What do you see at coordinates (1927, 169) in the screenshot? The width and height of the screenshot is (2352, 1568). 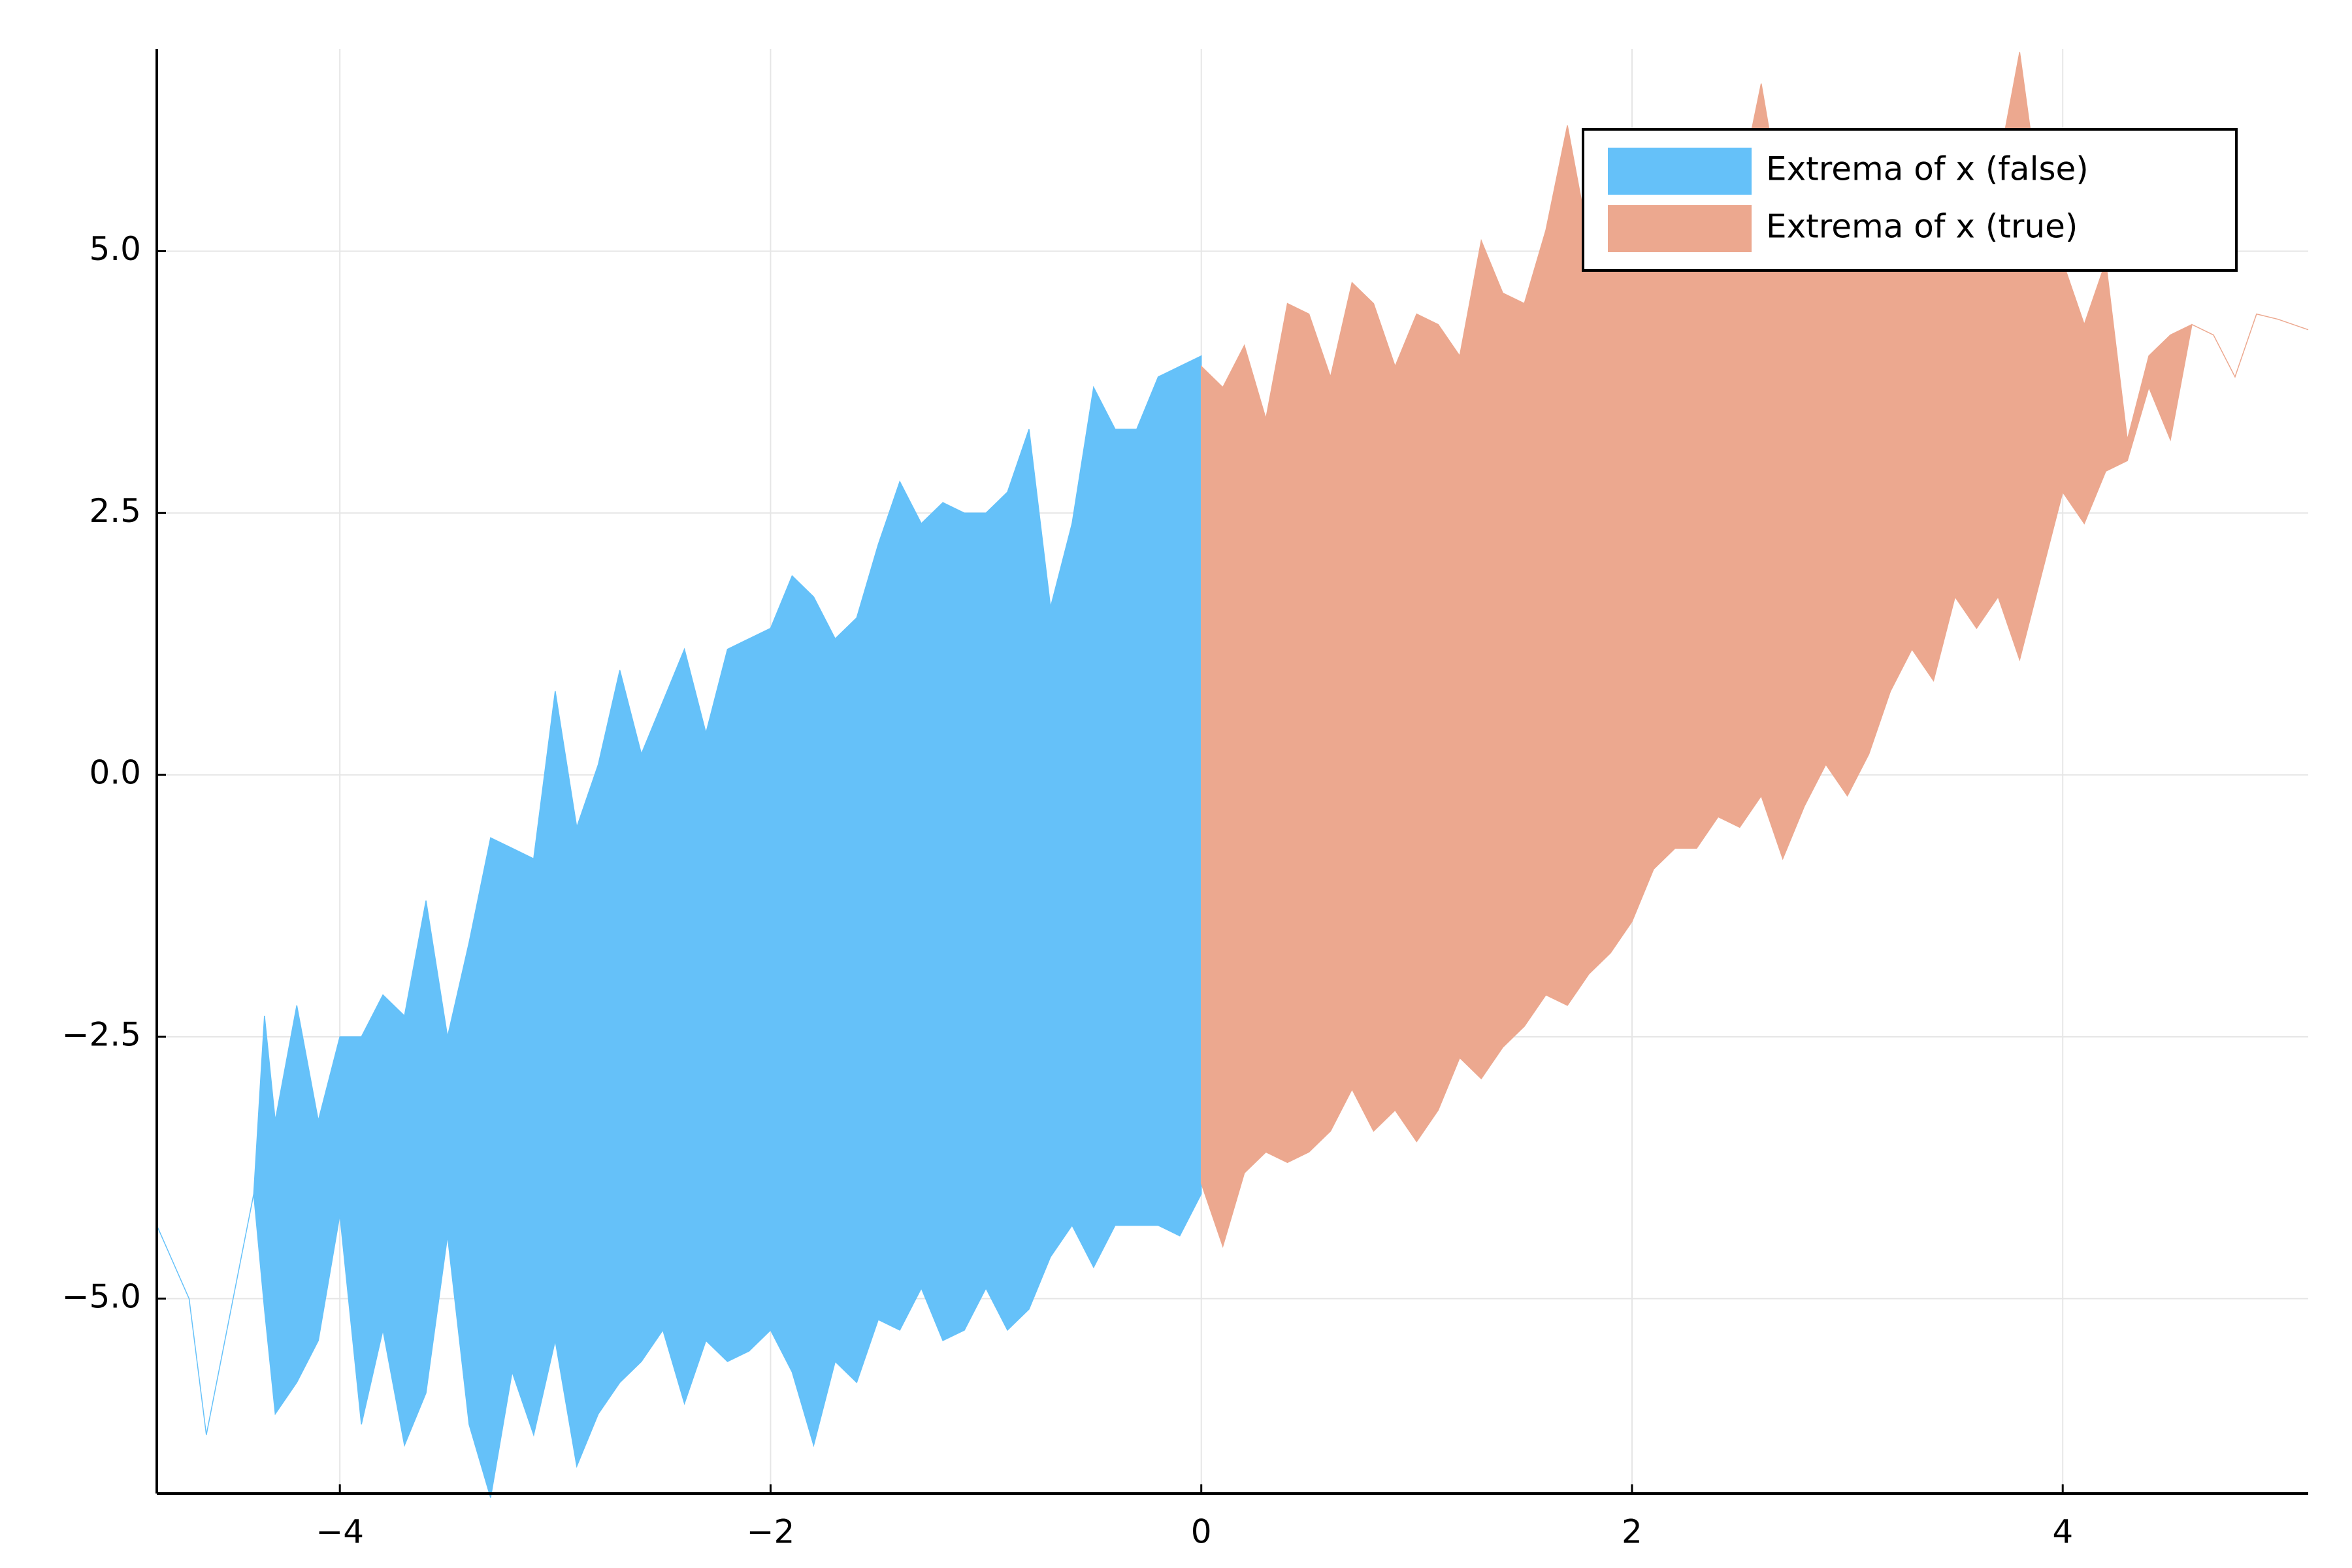 I see `legend-label: Extrema of x (false)` at bounding box center [1927, 169].